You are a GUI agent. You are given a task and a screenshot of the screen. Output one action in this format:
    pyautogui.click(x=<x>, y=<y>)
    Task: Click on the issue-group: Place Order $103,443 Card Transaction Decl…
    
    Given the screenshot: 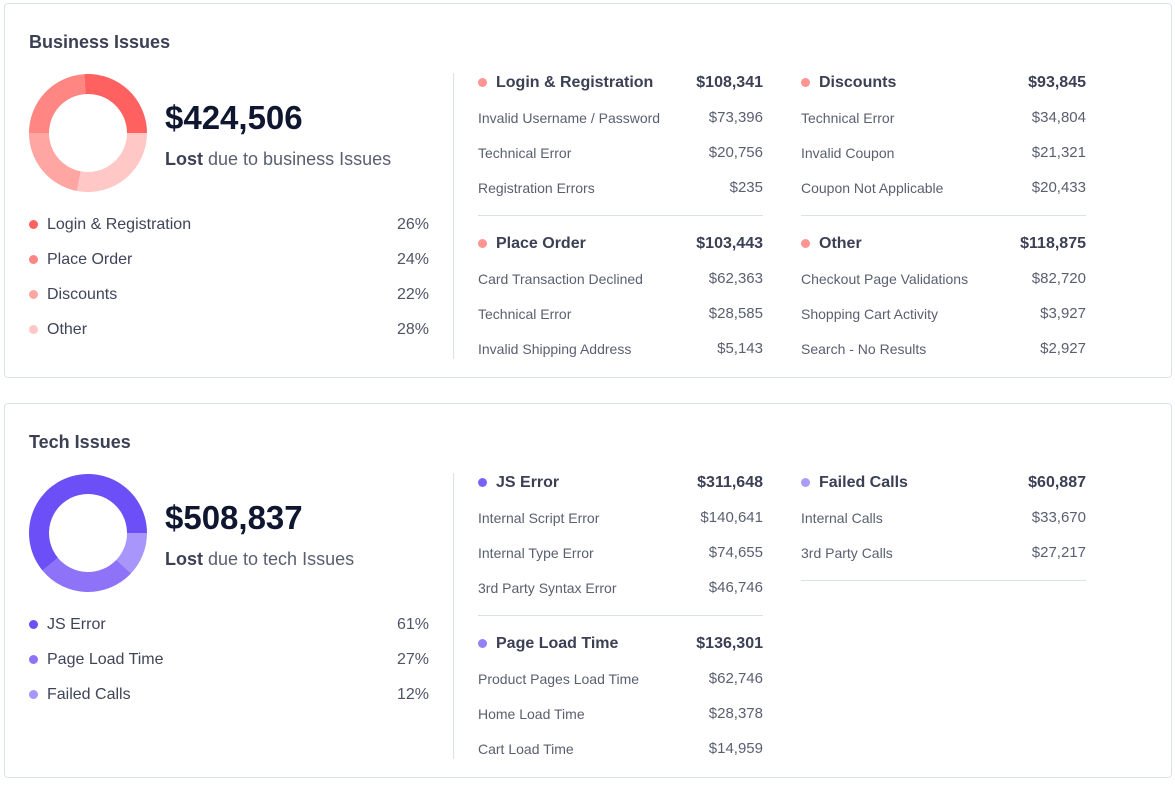 What is the action you would take?
    pyautogui.click(x=620, y=301)
    